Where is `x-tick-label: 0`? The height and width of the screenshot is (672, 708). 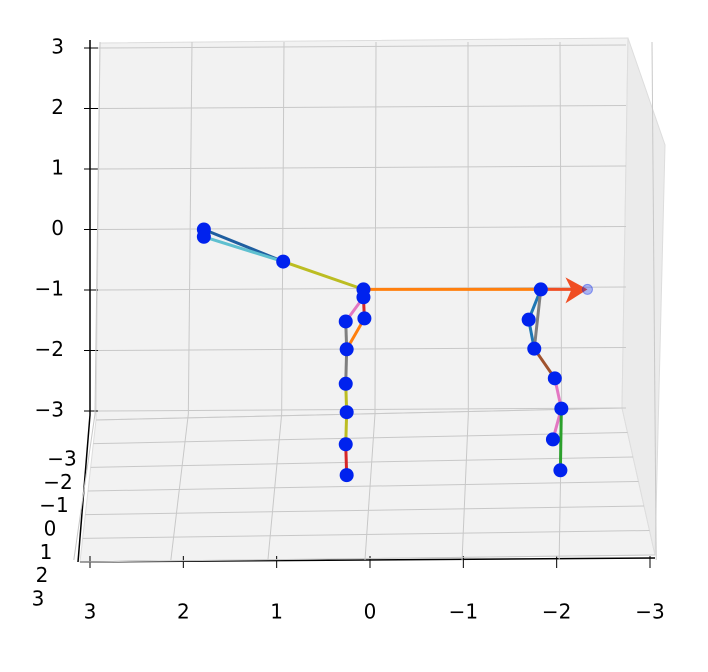 x-tick-label: 0 is located at coordinates (370, 612).